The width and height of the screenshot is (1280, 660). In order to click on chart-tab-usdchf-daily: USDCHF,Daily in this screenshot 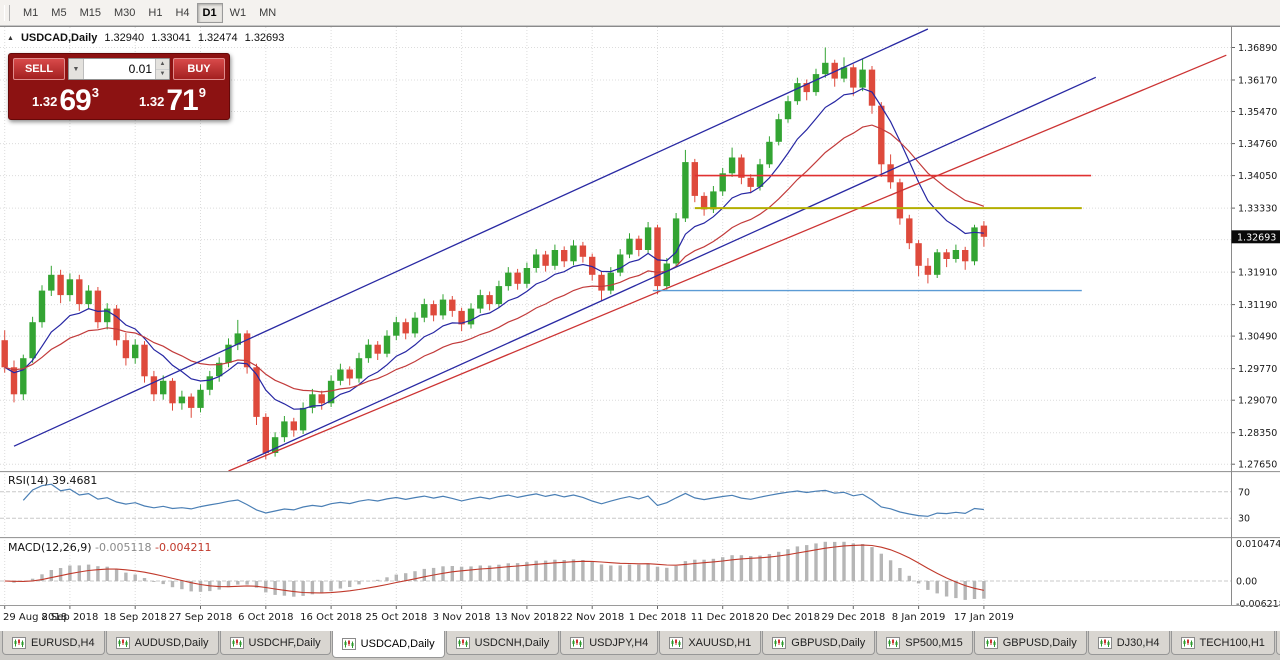, I will do `click(275, 643)`.